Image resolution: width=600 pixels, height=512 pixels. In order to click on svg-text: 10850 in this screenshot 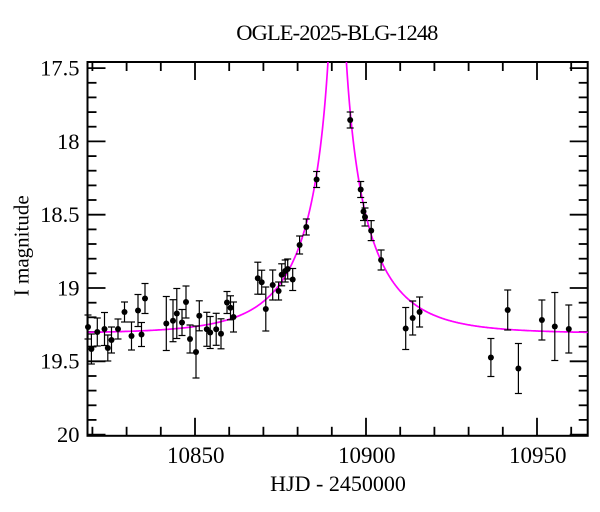, I will do `click(196, 455)`.